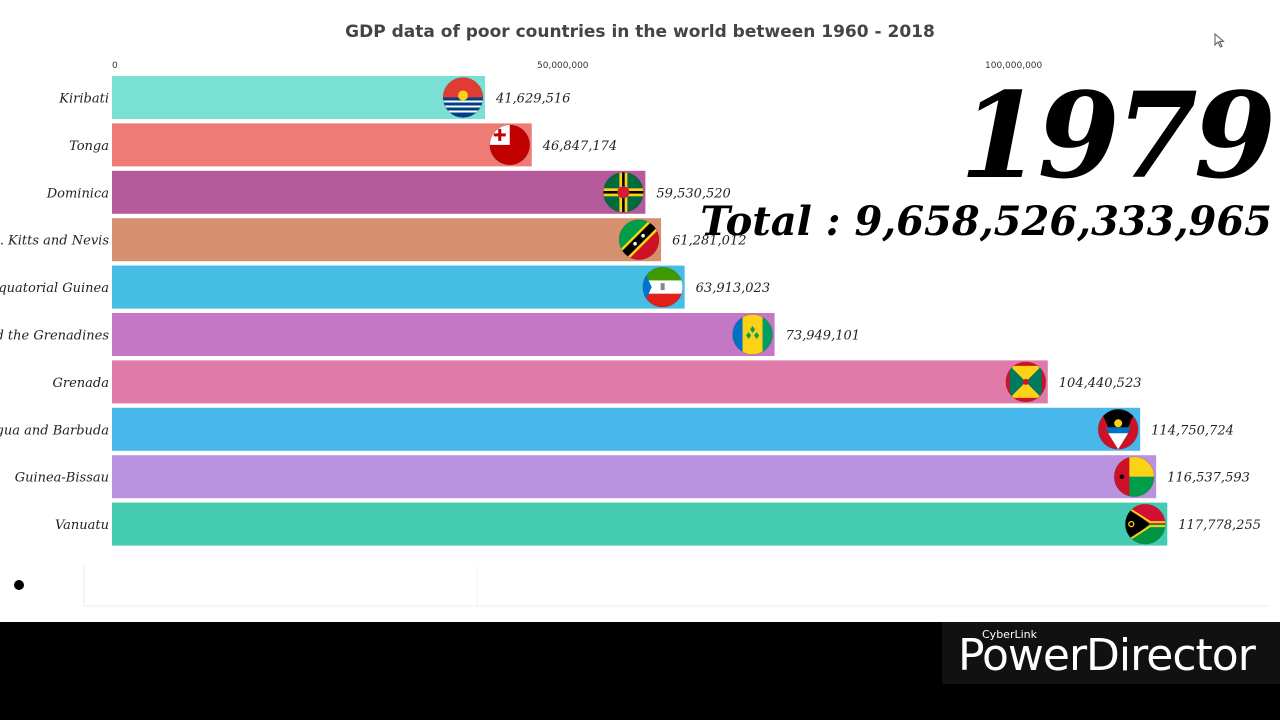 The image size is (1280, 720). Describe the element at coordinates (82, 525) in the screenshot. I see `category-label: Vanuatu` at that location.